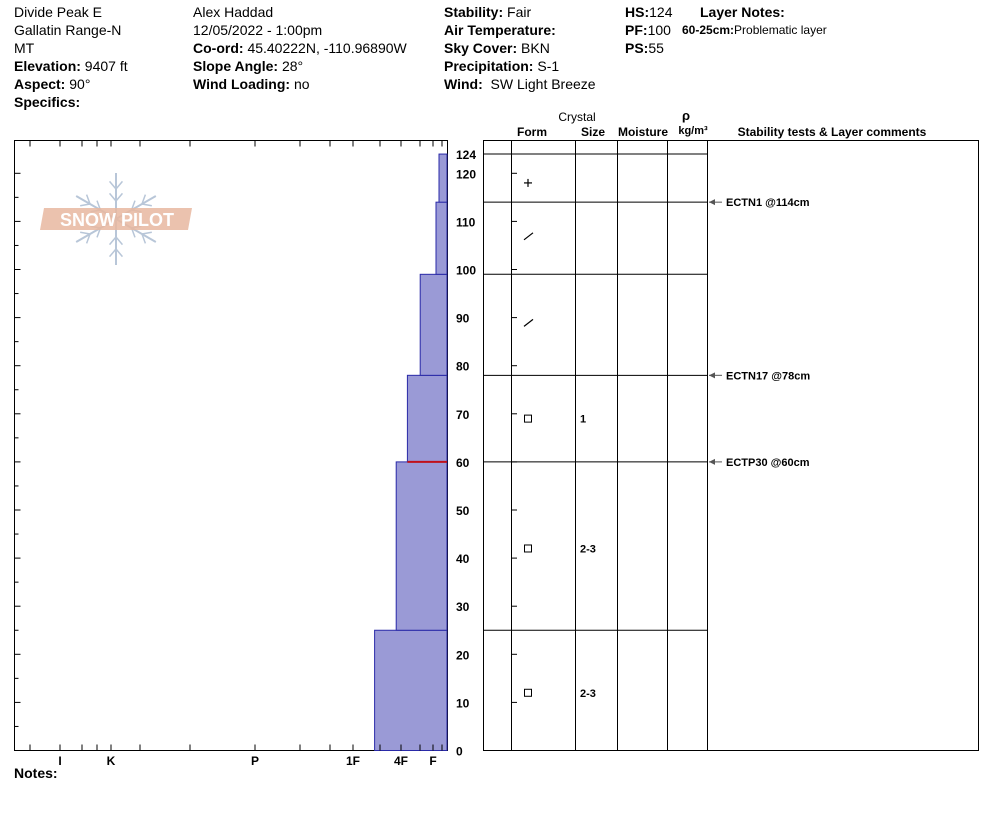 This screenshot has height=840, width=994. I want to click on hs-depth-label: 124, so click(466, 155).